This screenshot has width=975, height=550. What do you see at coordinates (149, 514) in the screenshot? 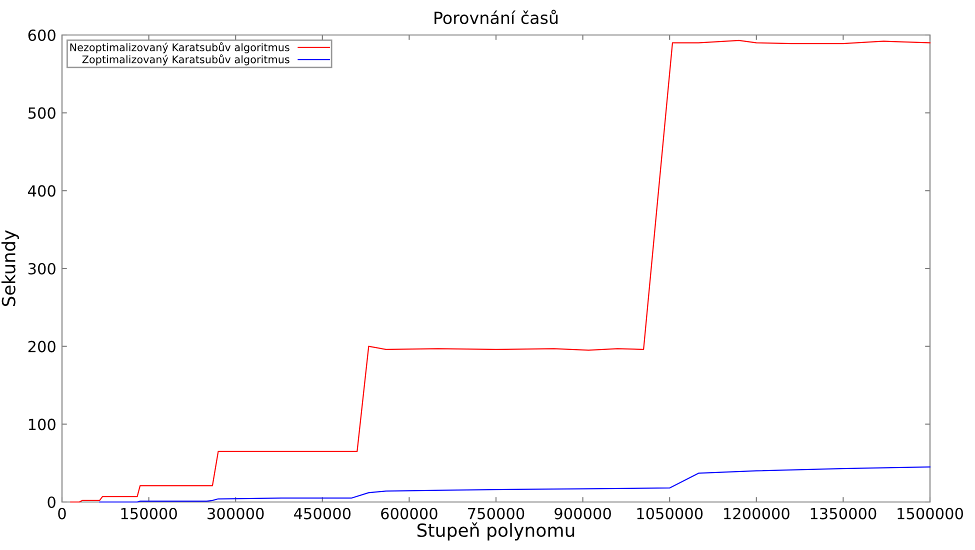
I see `x-tick-label: 150000` at bounding box center [149, 514].